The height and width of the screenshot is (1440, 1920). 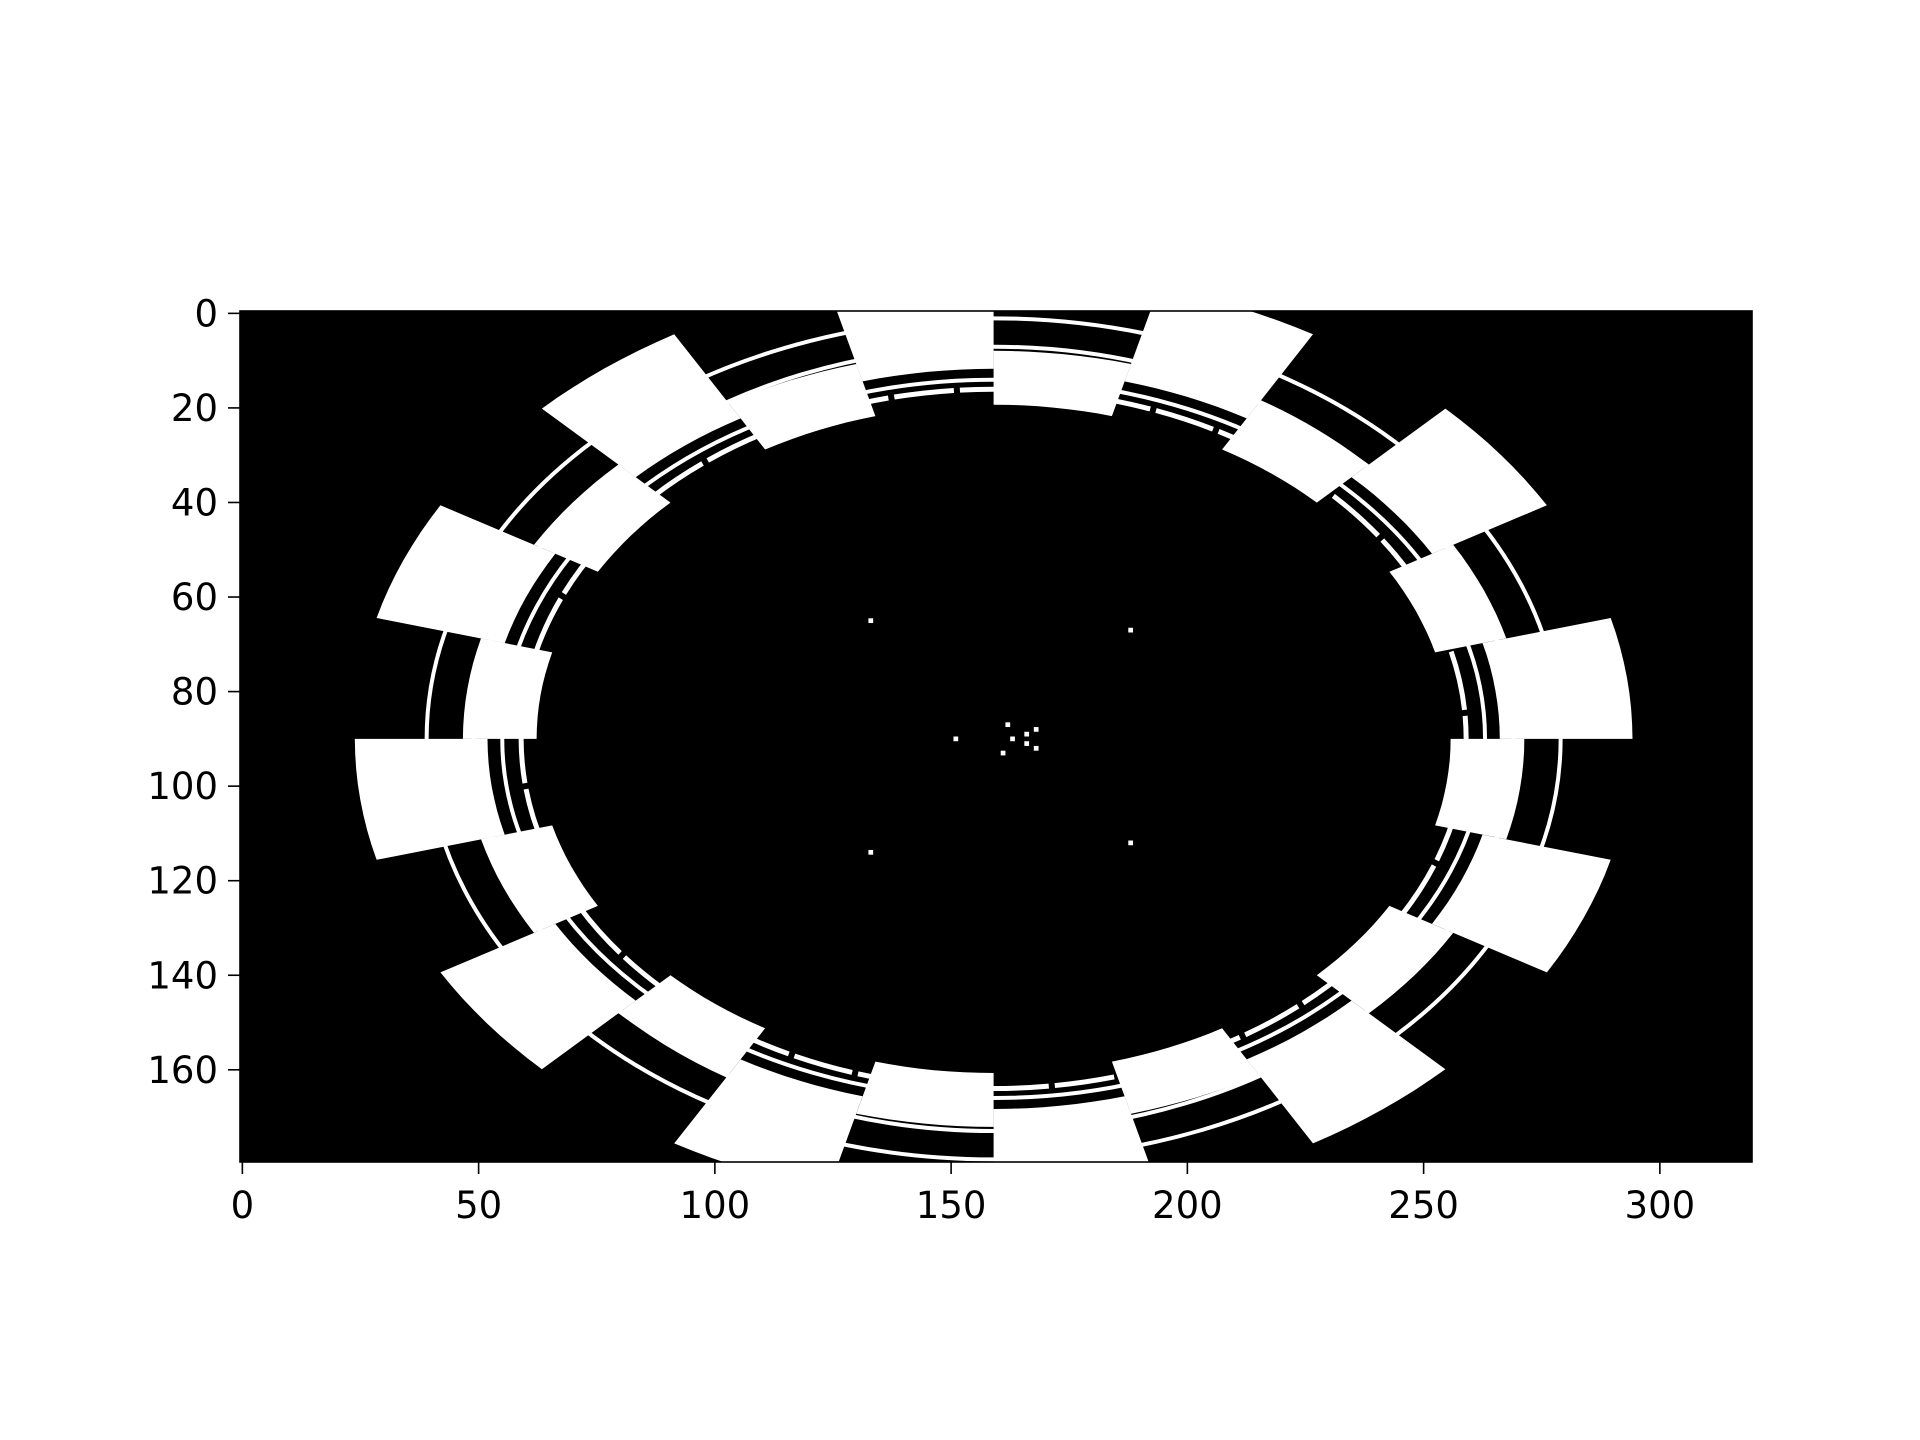 What do you see at coordinates (1187, 1205) in the screenshot?
I see `x-tick-label: 200` at bounding box center [1187, 1205].